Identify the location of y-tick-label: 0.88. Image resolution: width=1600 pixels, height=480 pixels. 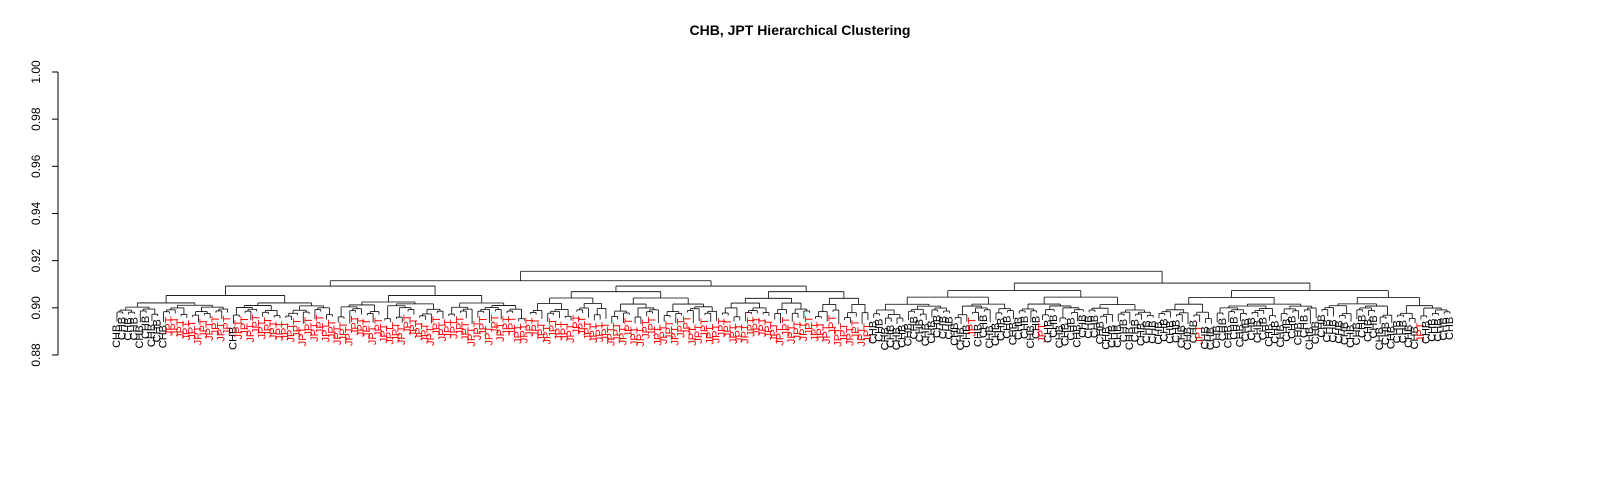
(36, 355).